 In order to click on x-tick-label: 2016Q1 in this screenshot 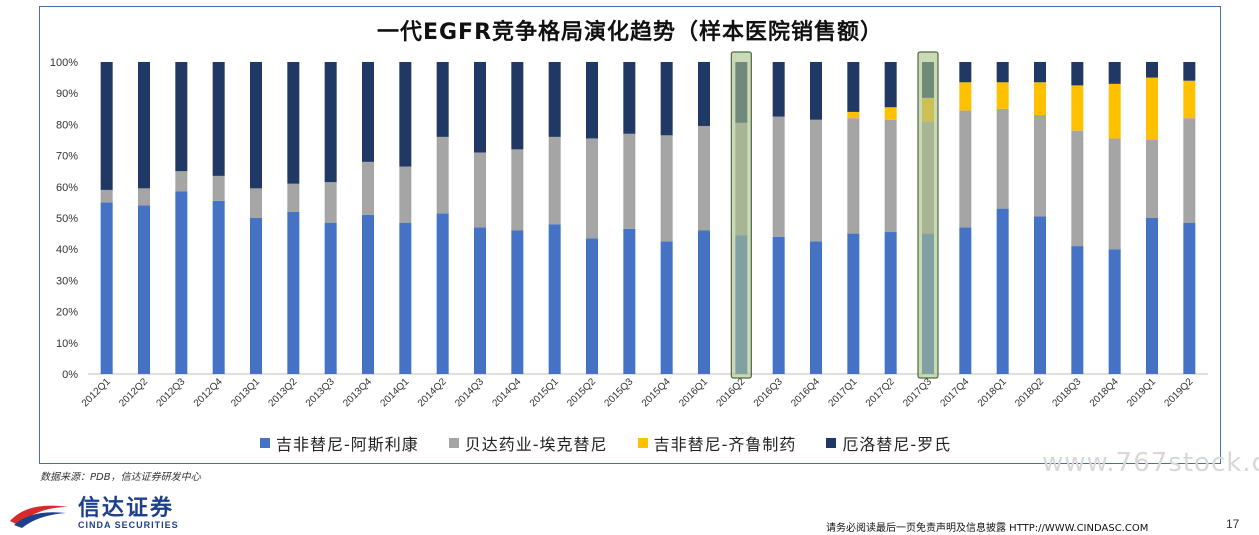, I will do `click(693, 392)`.